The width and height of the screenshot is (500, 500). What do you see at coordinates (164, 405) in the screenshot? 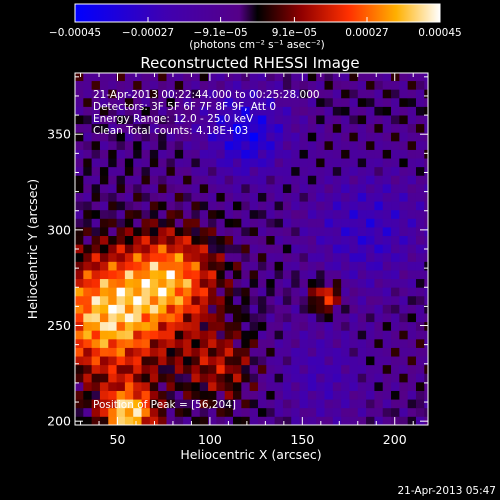
I see `annotation-peak-position: Position of Peak = [56,204]` at bounding box center [164, 405].